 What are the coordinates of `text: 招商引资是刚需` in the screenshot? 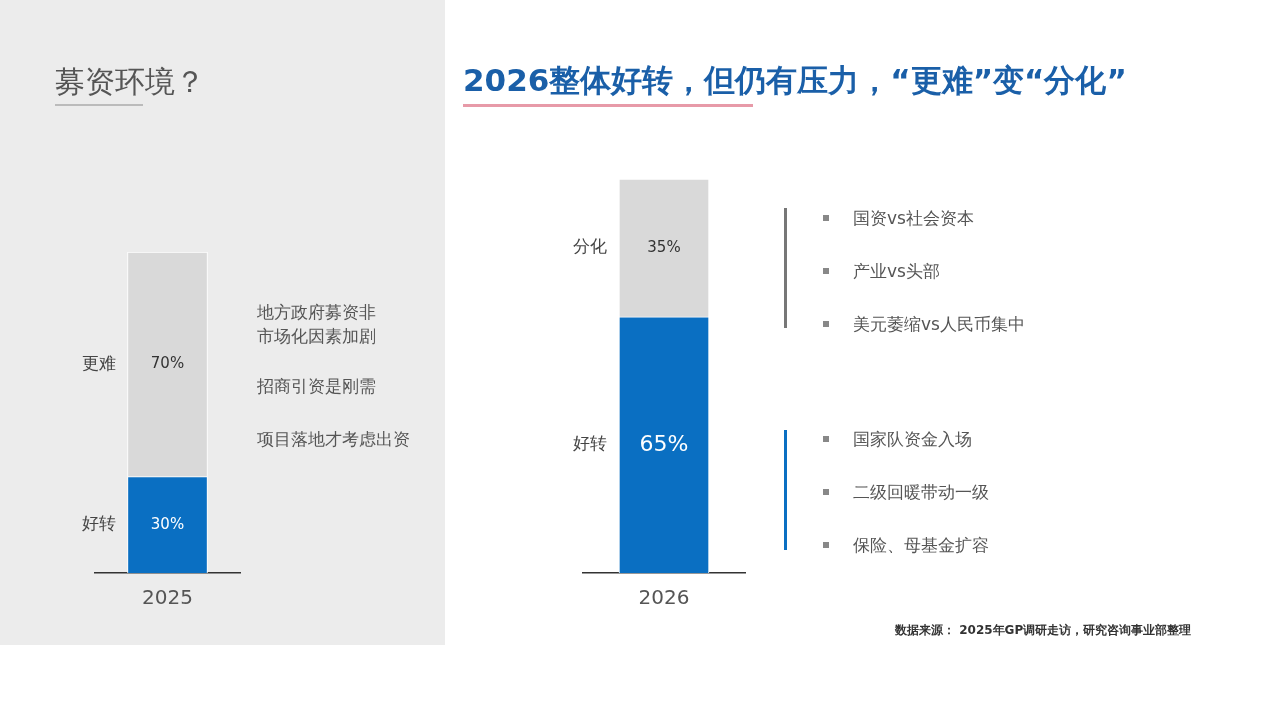 It's located at (316, 386).